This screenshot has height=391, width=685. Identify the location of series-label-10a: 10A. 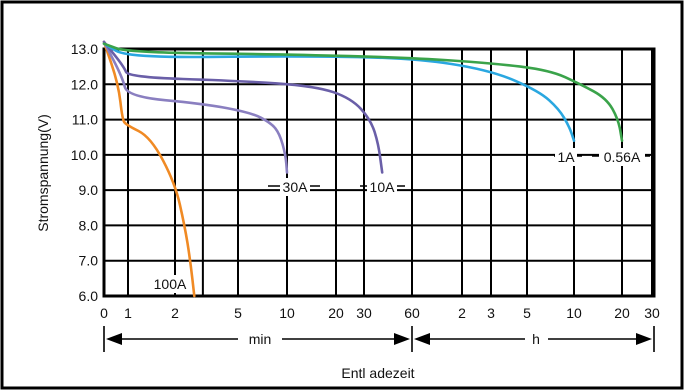
(383, 187).